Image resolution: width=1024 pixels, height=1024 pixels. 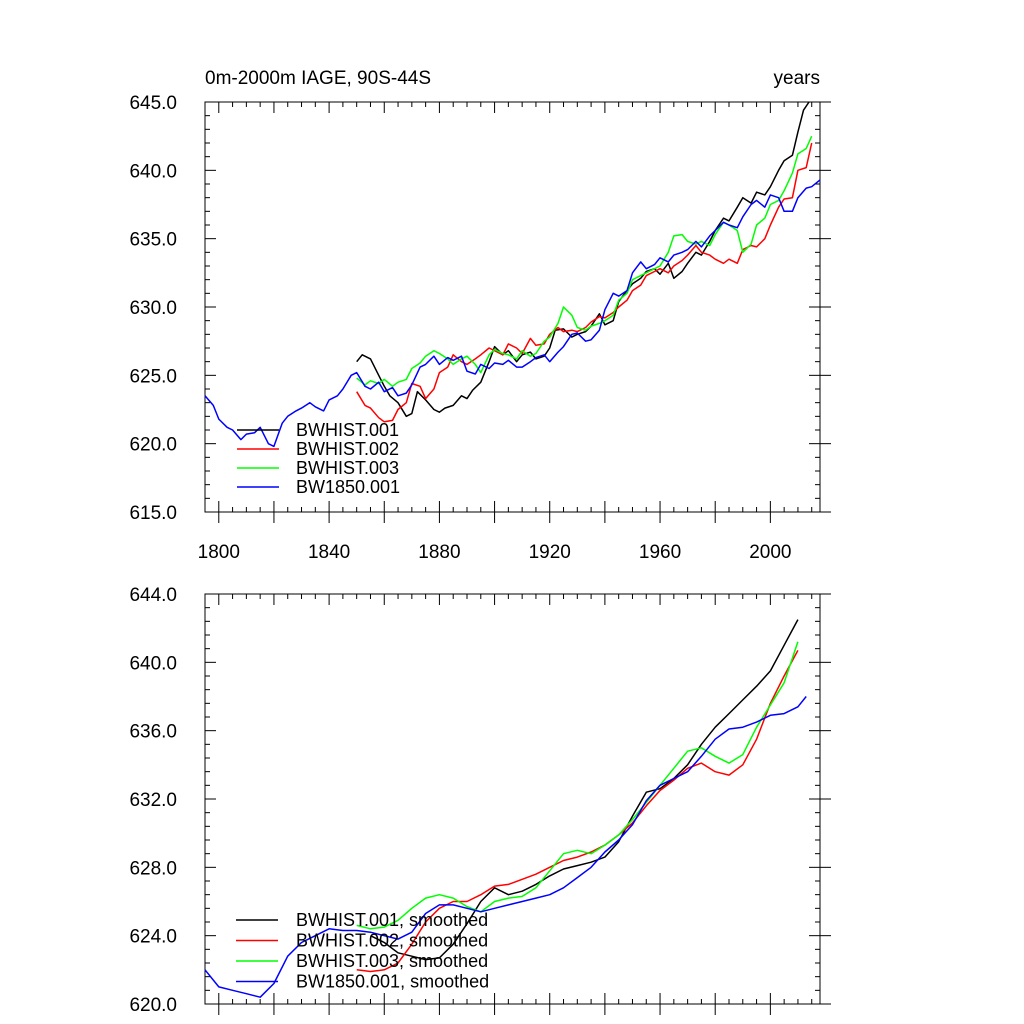 I want to click on y-tick-label: 624.0, so click(x=153, y=937).